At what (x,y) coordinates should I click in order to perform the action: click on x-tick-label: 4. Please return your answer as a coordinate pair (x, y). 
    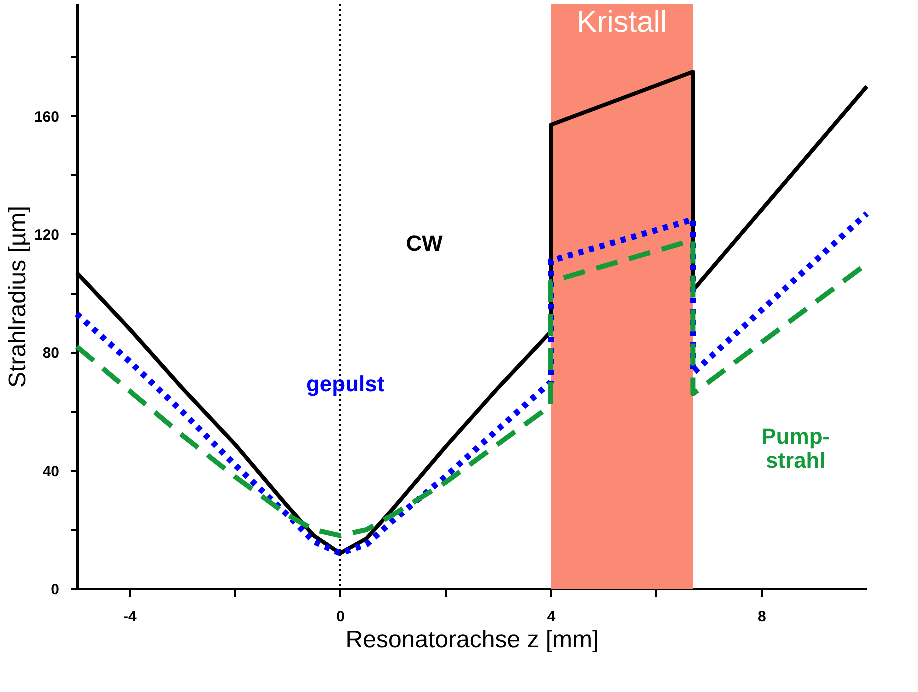
    Looking at the image, I should click on (551, 617).